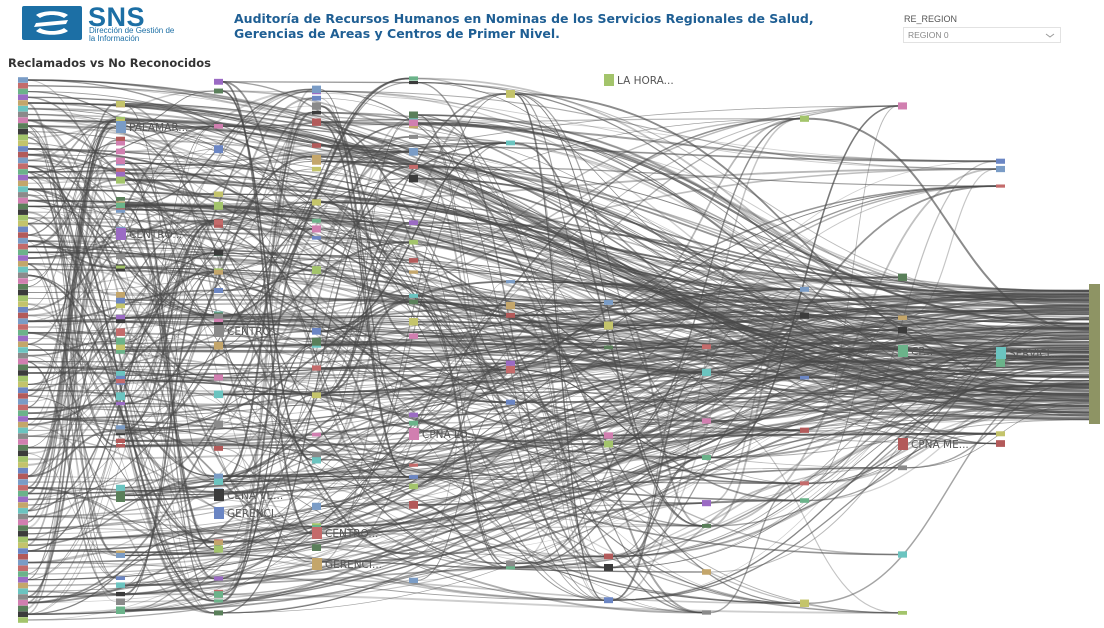 This screenshot has width=1104, height=628. Describe the element at coordinates (1094, 354) in the screenshot. I see `sankey-node-final` at that location.